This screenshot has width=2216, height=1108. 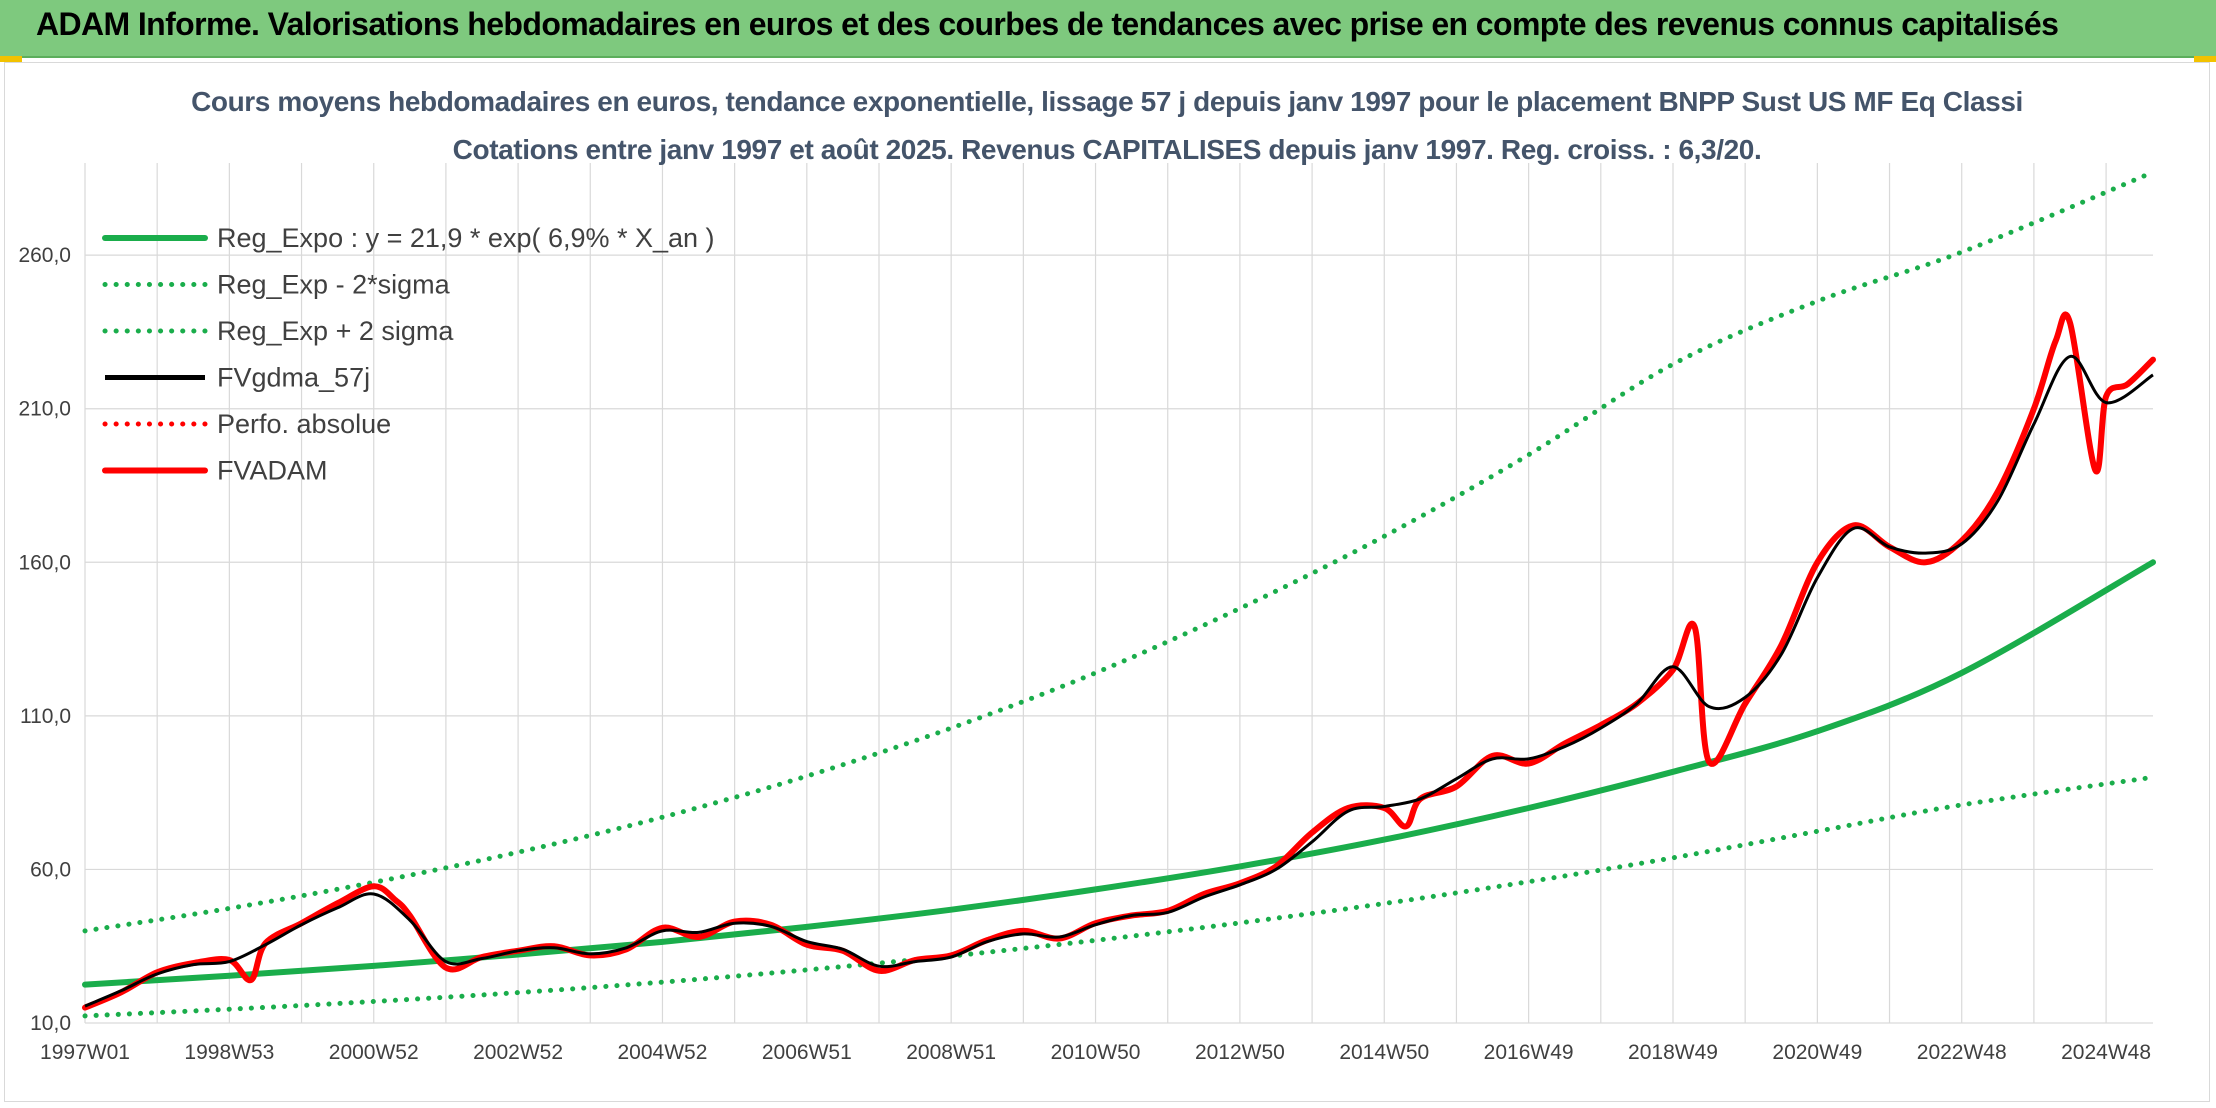 What do you see at coordinates (2106, 1052) in the screenshot?
I see `x-tick-label: 2024W48` at bounding box center [2106, 1052].